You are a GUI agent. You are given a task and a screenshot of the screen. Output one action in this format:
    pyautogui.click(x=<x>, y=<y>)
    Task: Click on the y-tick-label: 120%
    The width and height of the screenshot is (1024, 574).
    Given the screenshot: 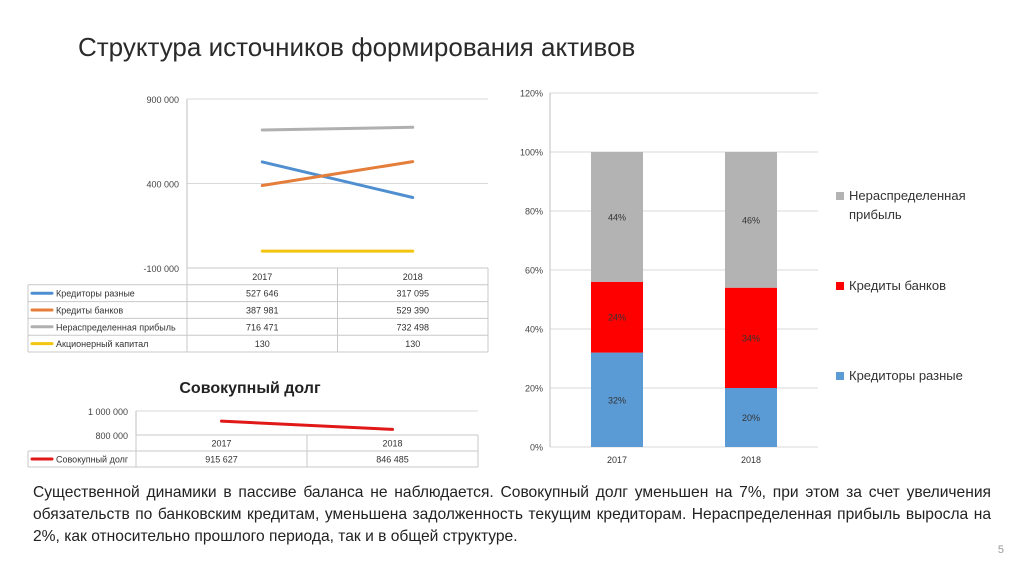 What is the action you would take?
    pyautogui.click(x=531, y=94)
    